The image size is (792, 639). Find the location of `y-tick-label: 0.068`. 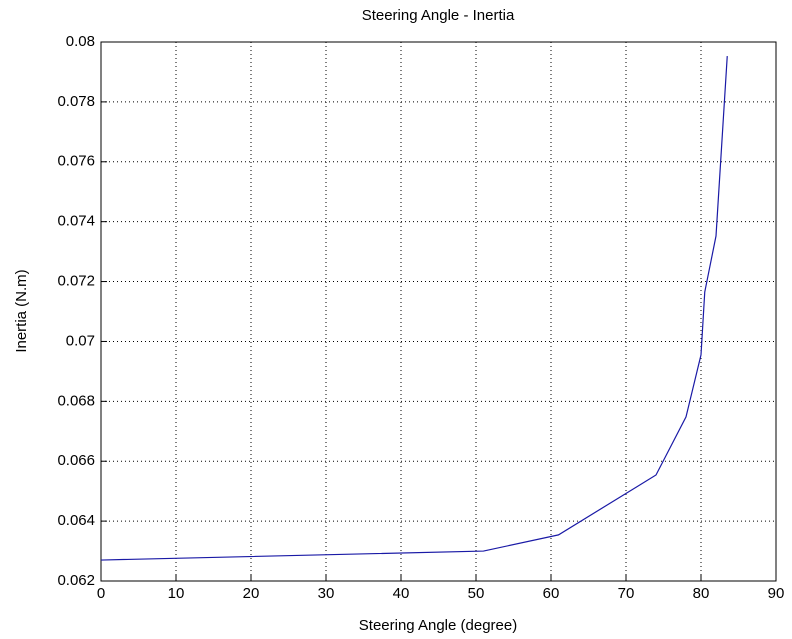

y-tick-label: 0.068 is located at coordinates (76, 400).